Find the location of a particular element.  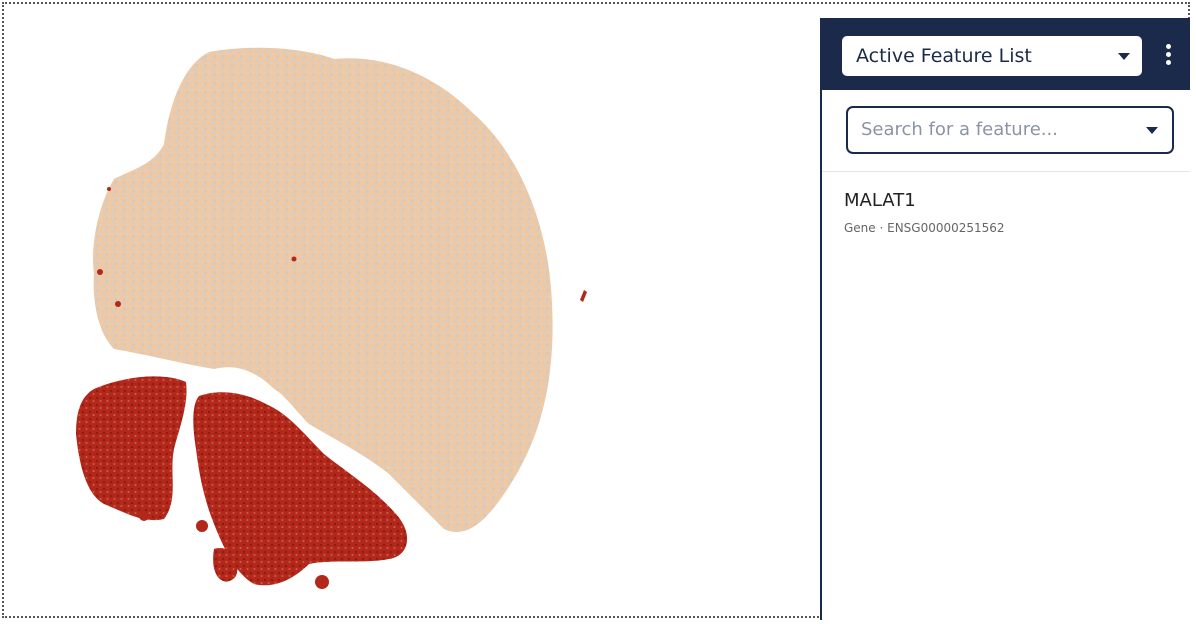

dropdown-caret is located at coordinates (1124, 56).